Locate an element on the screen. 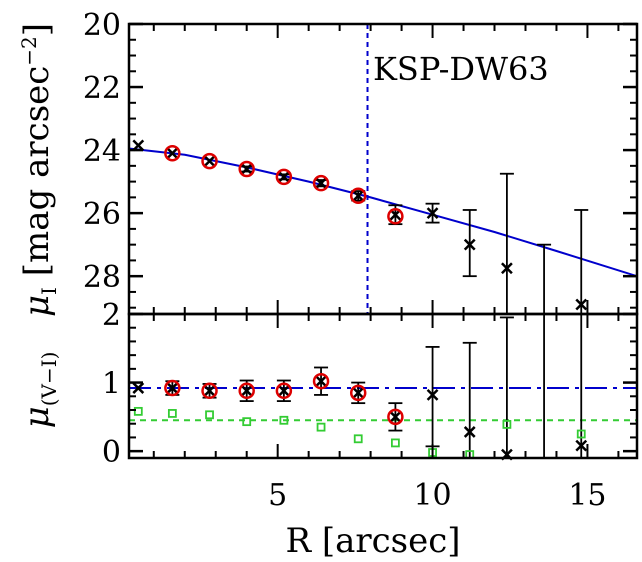 The height and width of the screenshot is (562, 642). top-ylabel: μI [mag arcsec−2] is located at coordinates (39, 170).